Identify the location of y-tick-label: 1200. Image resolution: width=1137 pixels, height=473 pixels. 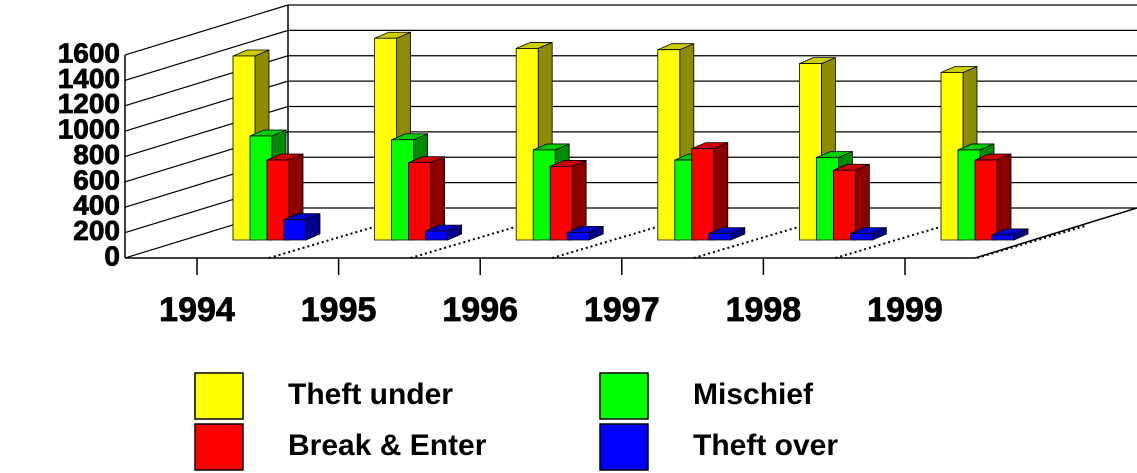
(89, 103).